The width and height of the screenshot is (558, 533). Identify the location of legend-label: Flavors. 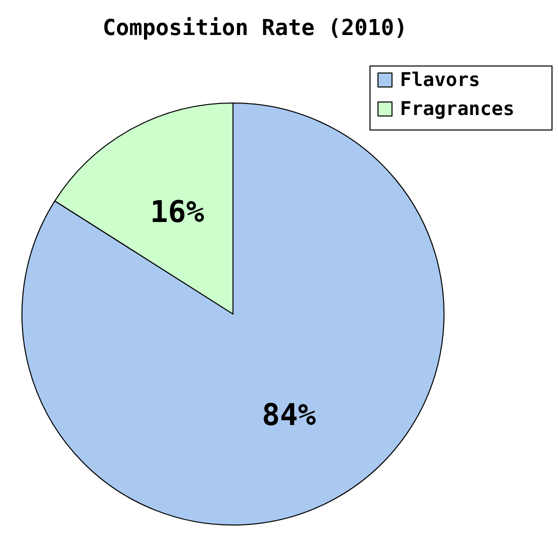
(440, 80).